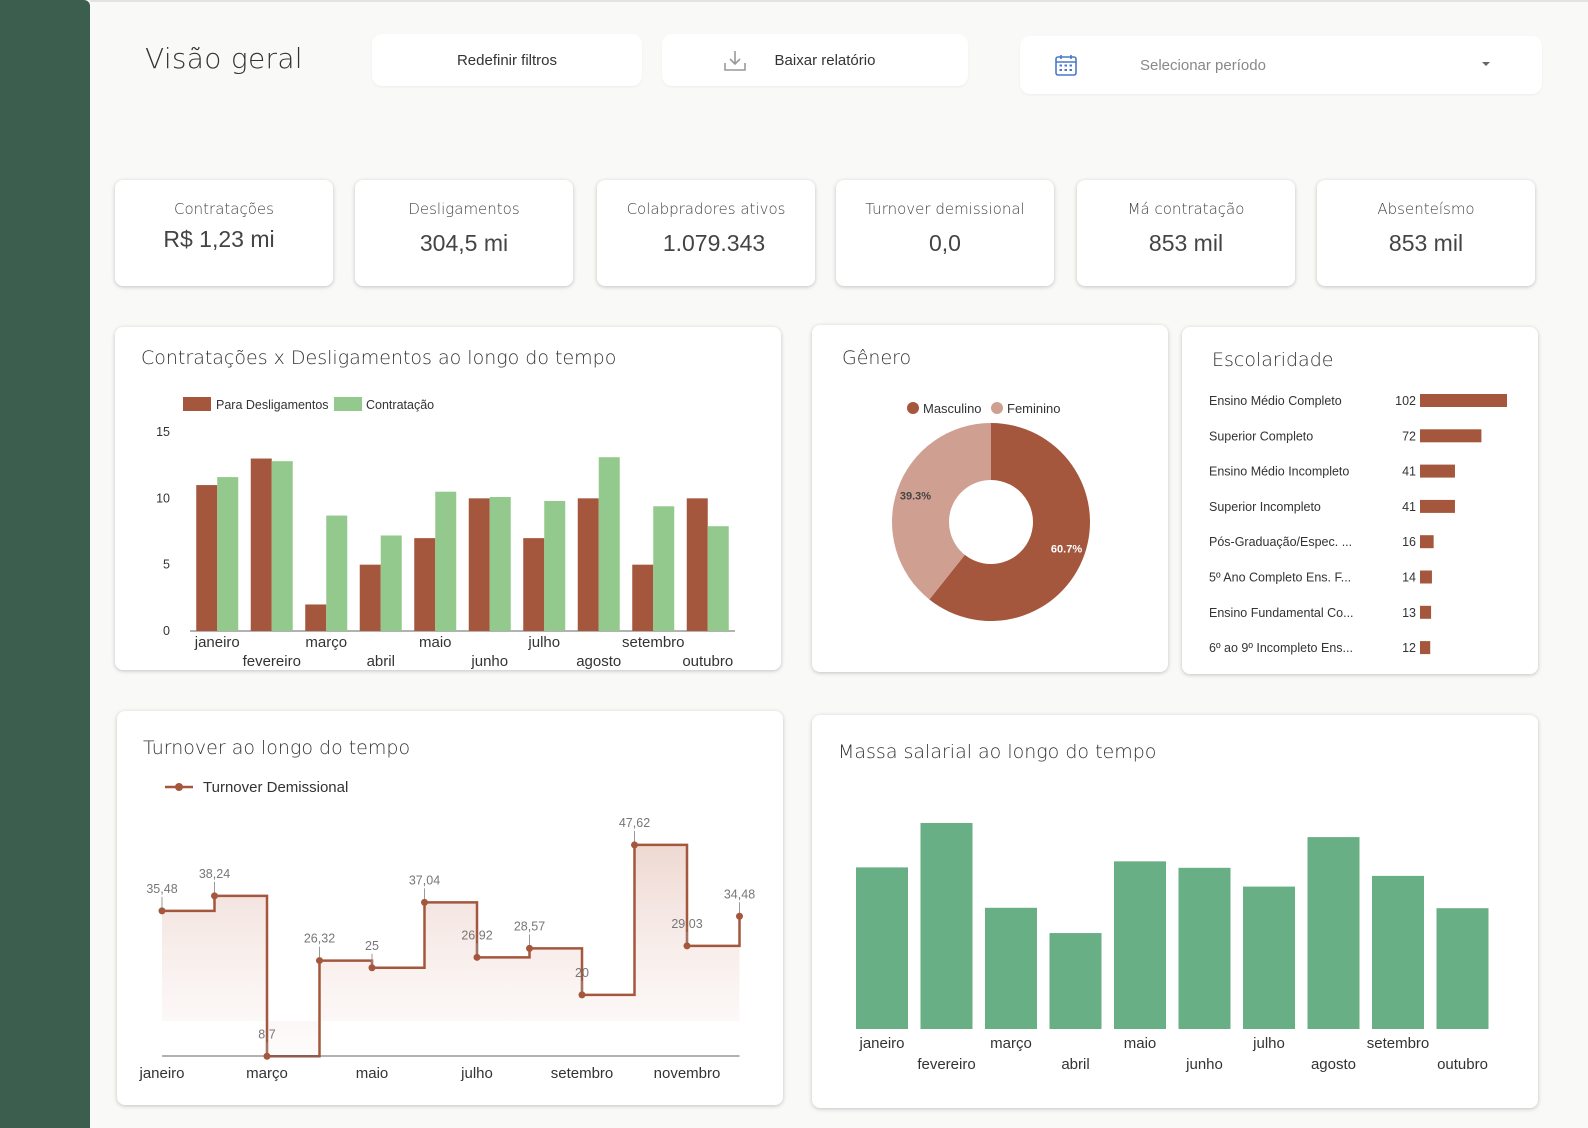  What do you see at coordinates (1066, 549) in the screenshot?
I see `donut-value-label: 60.7%` at bounding box center [1066, 549].